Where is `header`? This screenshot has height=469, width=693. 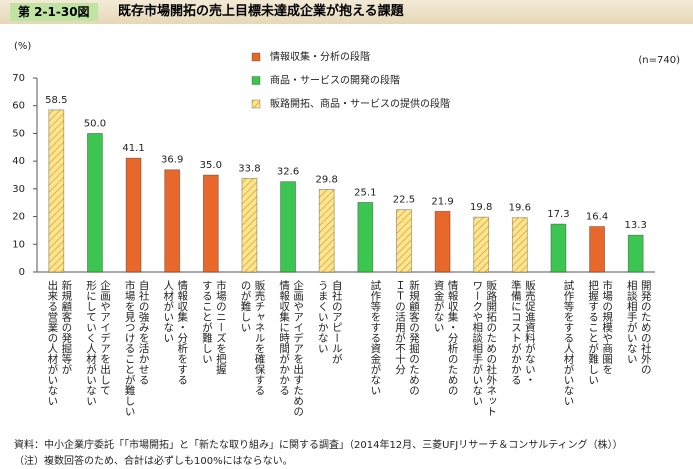
header is located at coordinates (346, 12).